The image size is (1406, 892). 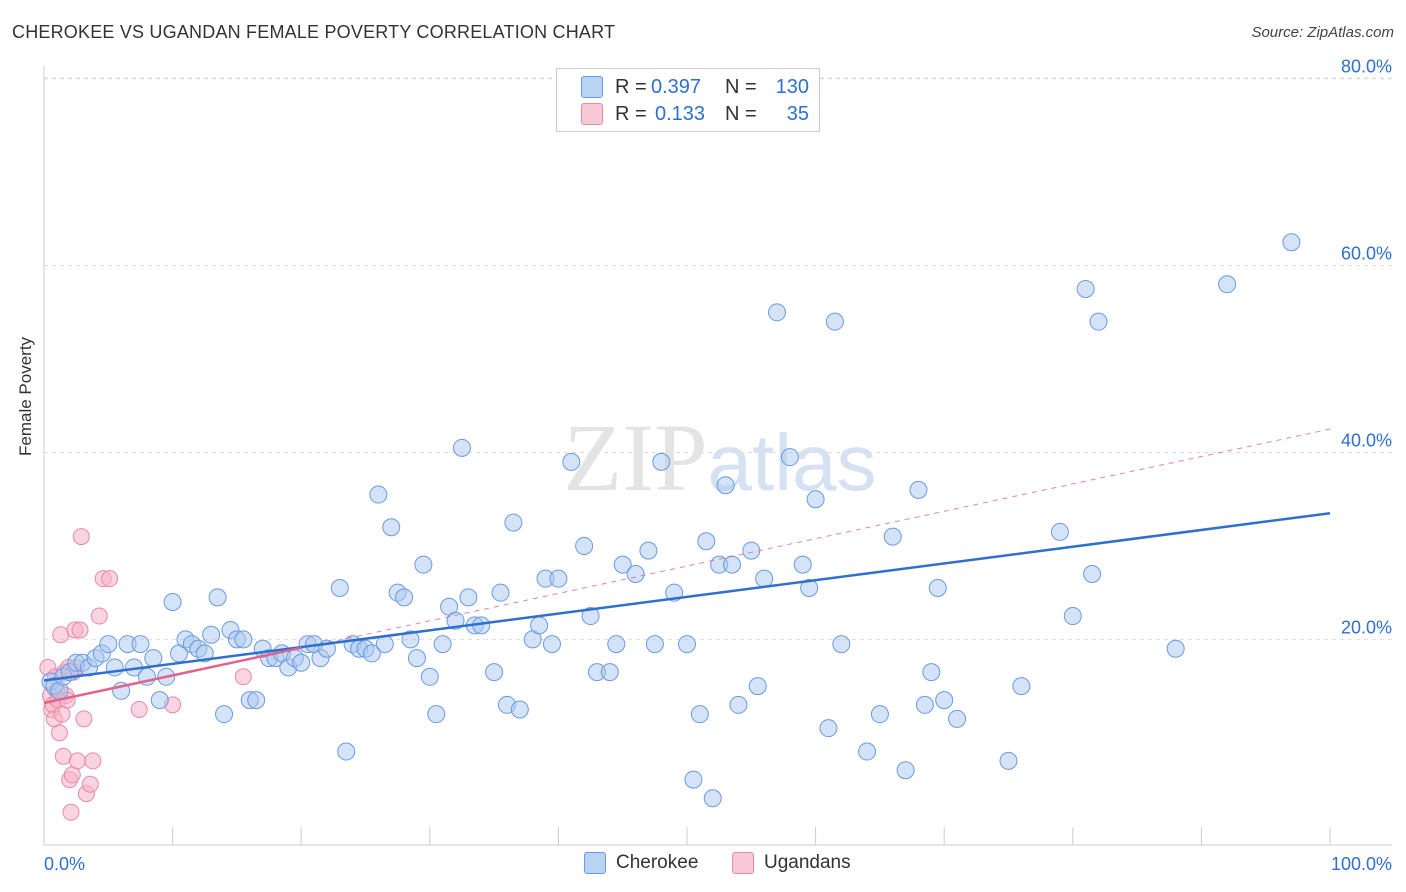 What do you see at coordinates (791, 863) in the screenshot?
I see `bottom-legend-ugandans: Ugandans` at bounding box center [791, 863].